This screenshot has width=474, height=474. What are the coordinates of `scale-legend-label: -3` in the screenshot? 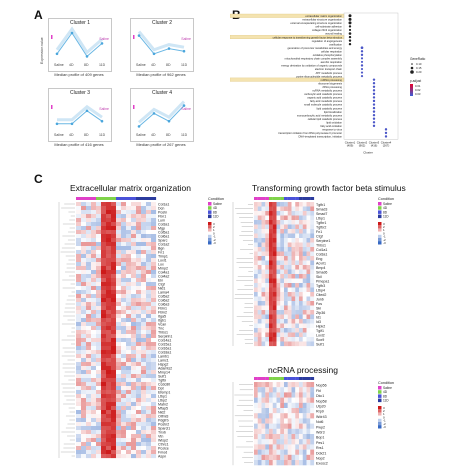 It's located at (384, 243).